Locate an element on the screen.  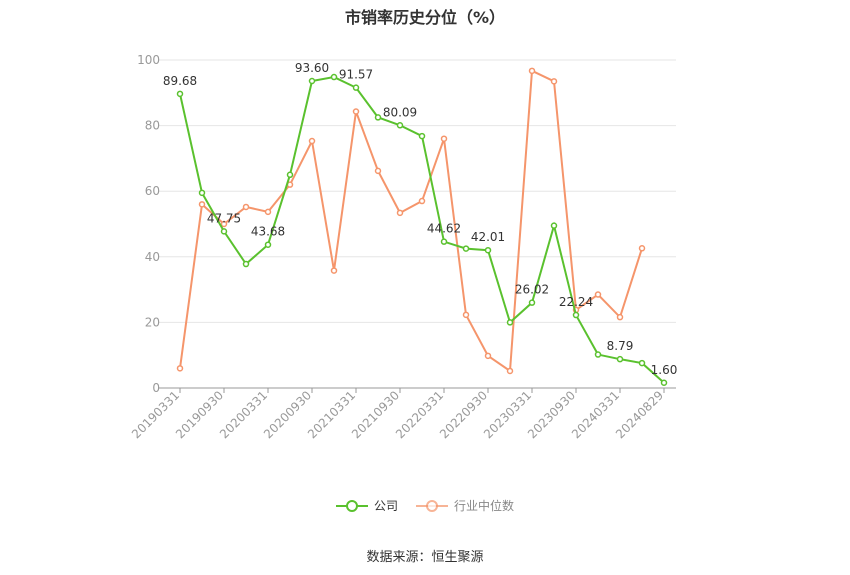
data-source: 数据来源：恒生聚源 is located at coordinates (425, 557).